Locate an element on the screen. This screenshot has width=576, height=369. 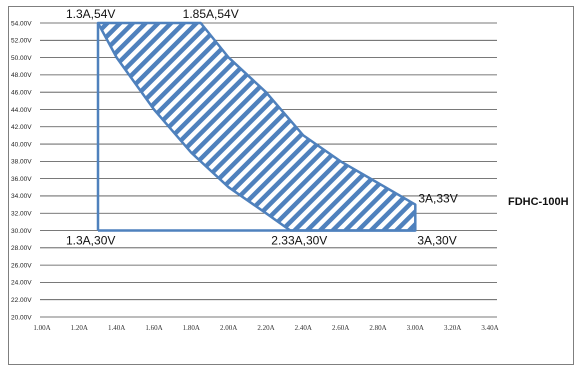
y-tick-label: 48.00V is located at coordinates (21, 75).